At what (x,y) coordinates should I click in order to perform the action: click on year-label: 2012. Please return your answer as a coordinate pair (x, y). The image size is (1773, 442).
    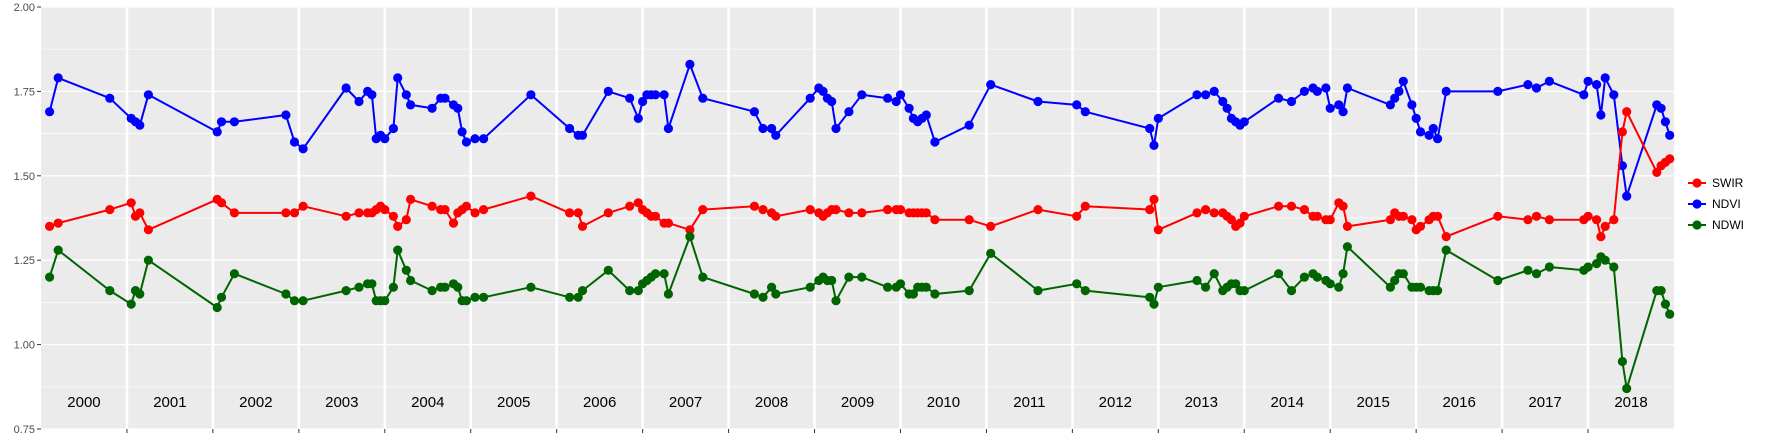
    Looking at the image, I should click on (1115, 402).